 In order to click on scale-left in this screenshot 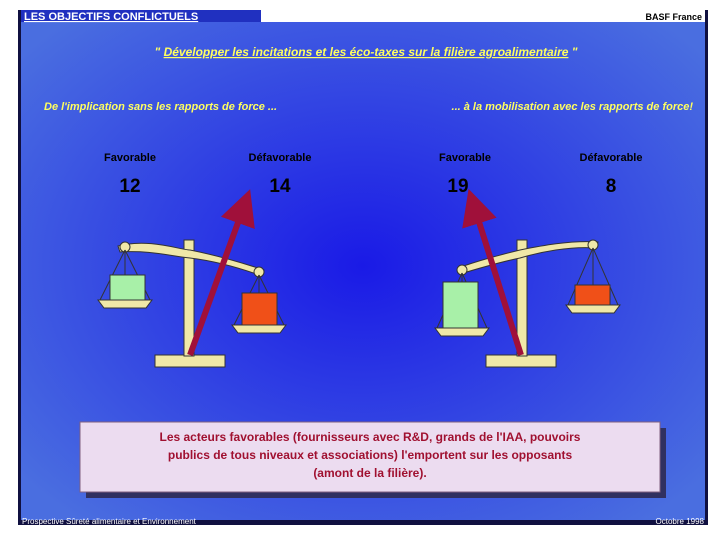, I will do `click(192, 278)`.